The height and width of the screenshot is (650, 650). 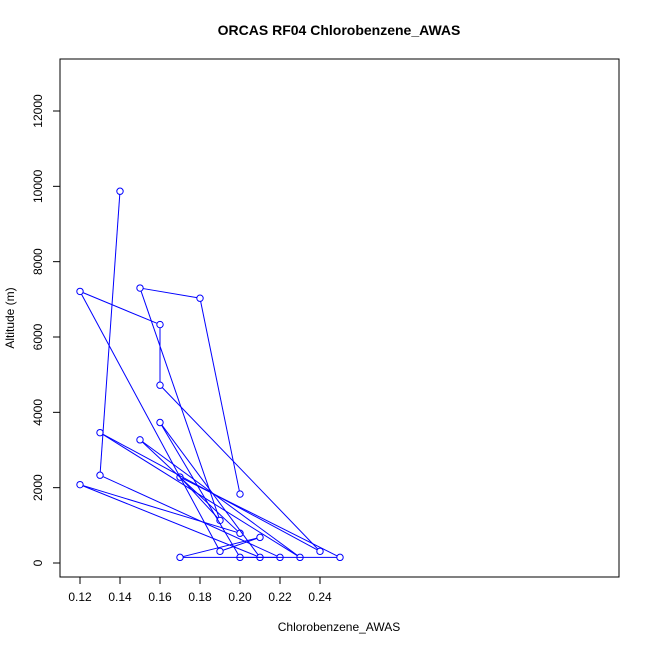 I want to click on x-tick-label: 0.16, so click(x=160, y=597).